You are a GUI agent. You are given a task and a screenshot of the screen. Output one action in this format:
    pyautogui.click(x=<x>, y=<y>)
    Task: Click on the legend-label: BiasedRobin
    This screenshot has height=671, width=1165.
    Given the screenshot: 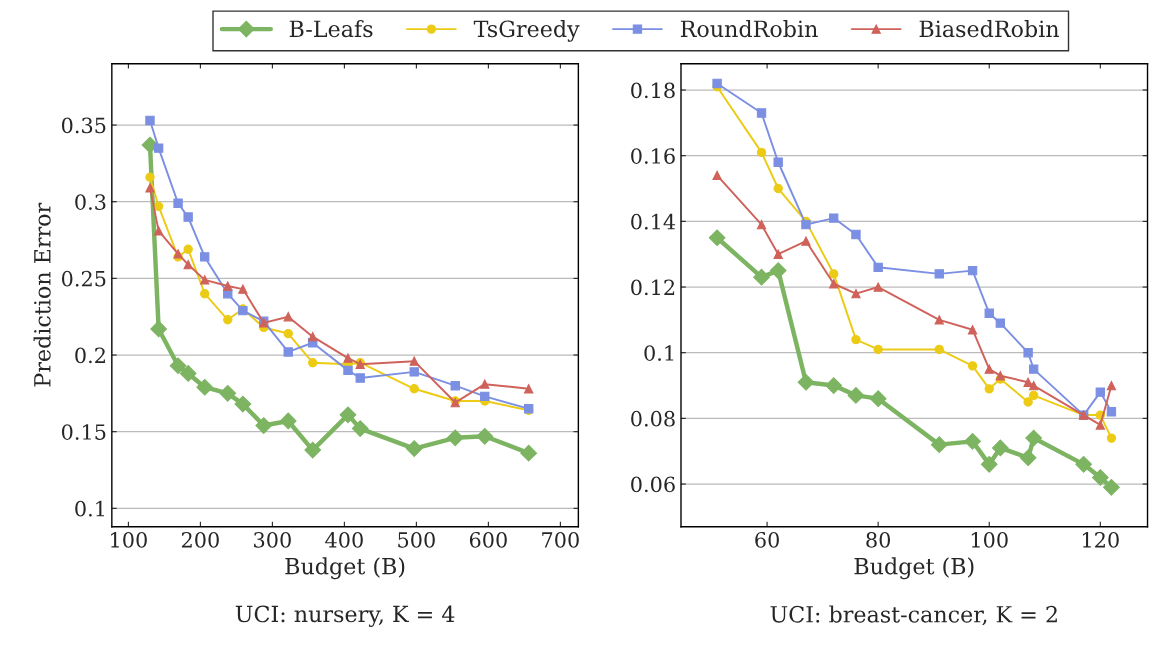 What is the action you would take?
    pyautogui.click(x=989, y=29)
    